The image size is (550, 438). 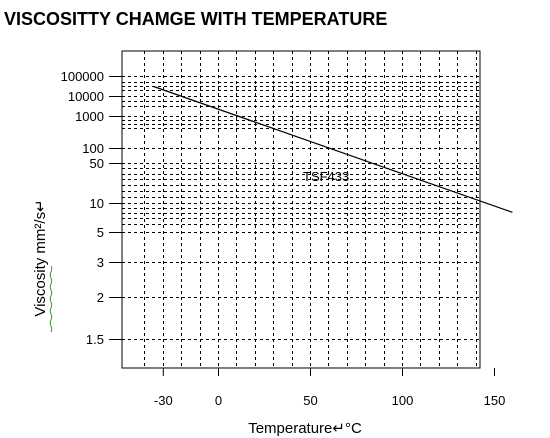 What do you see at coordinates (329, 388) in the screenshot?
I see `x-axis-ticks: -30 0 50 100 150` at bounding box center [329, 388].